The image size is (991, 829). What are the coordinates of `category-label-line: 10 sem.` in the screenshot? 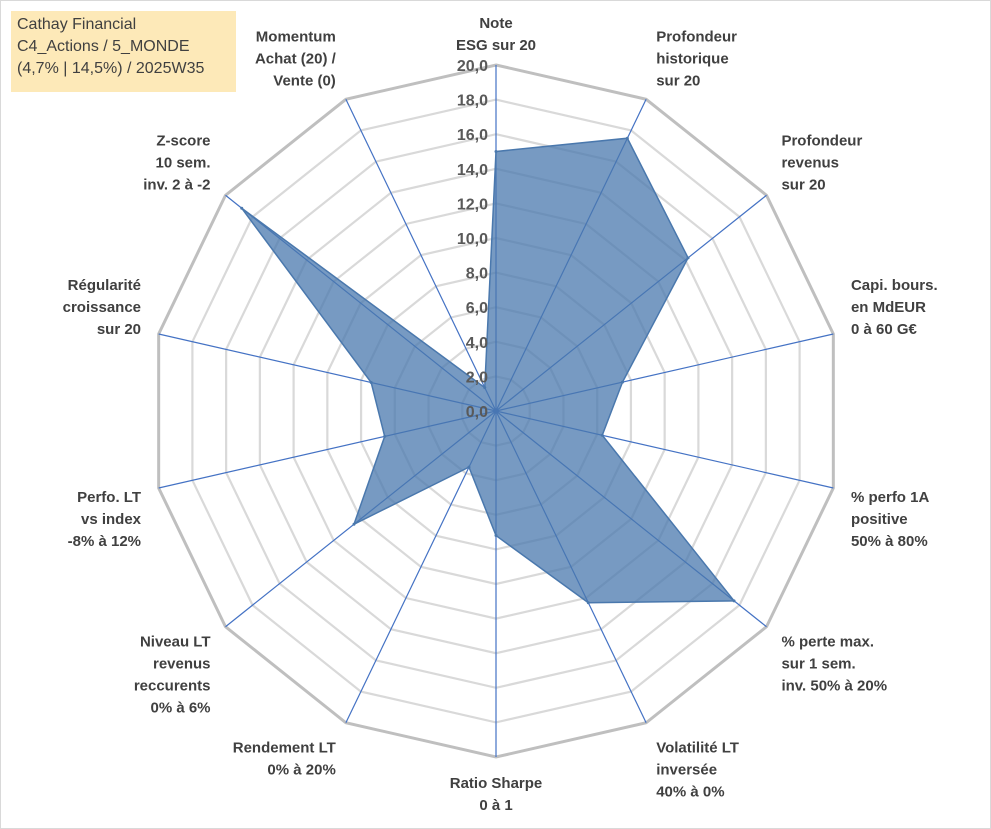 It's located at (182, 163).